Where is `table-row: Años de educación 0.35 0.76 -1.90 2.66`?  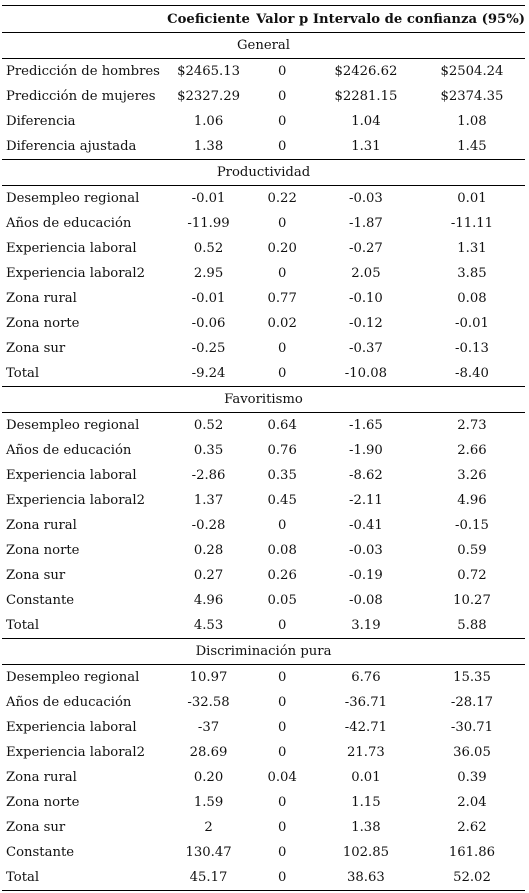
table-row: Años de educación 0.35 0.76 -1.90 2.66 is located at coordinates (263, 450).